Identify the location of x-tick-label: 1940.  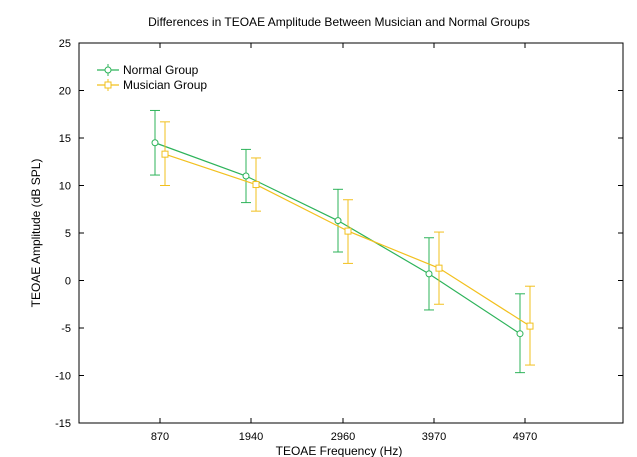
(251, 437).